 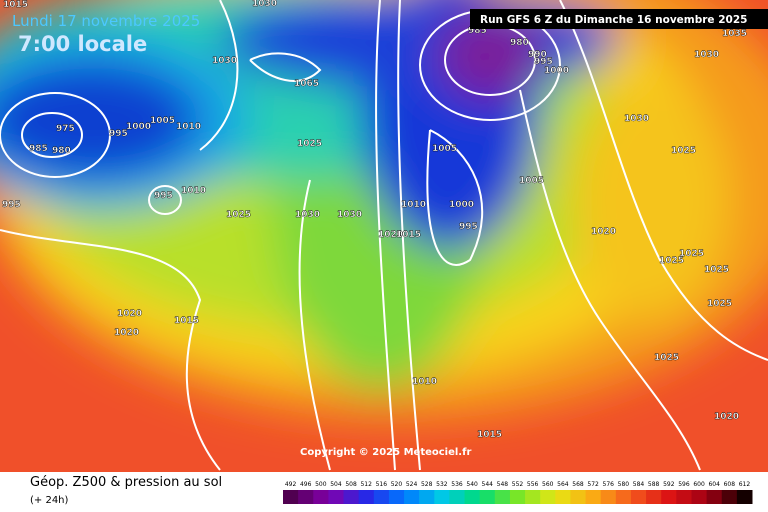 I want to click on legend-label: 524, so click(x=412, y=484).